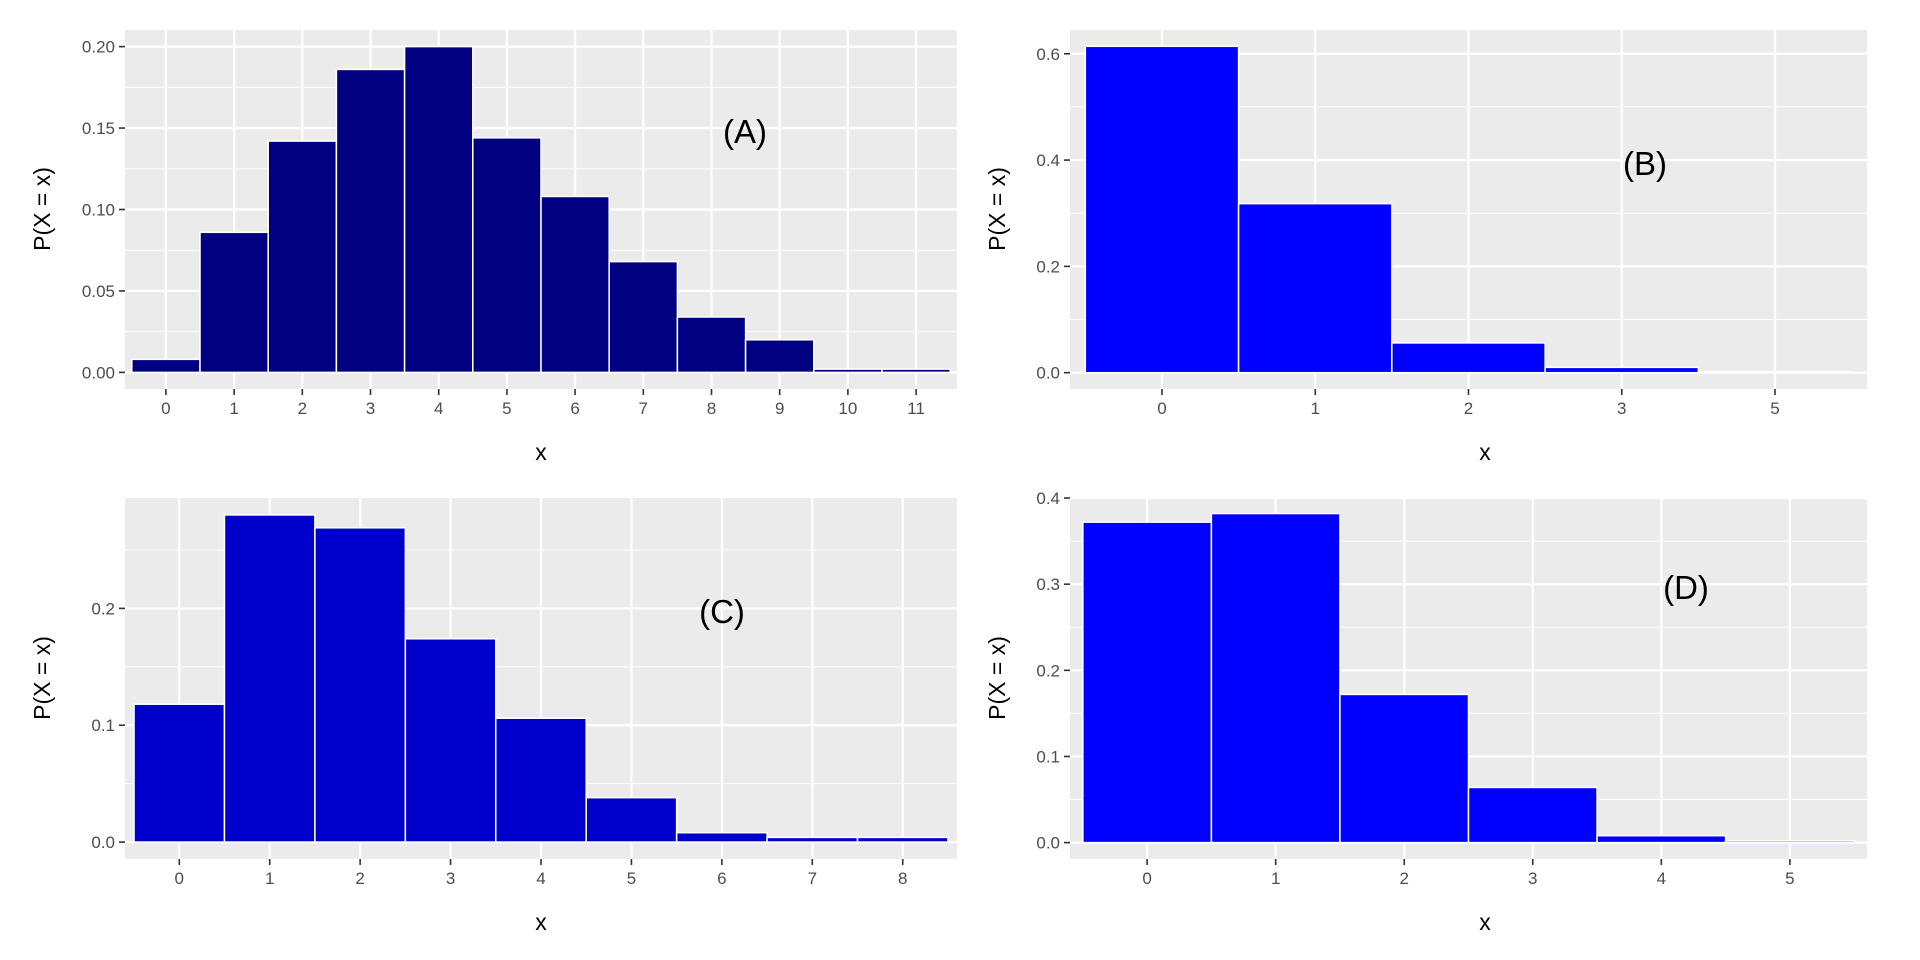  I want to click on y-tick-label: 0.15, so click(98, 128).